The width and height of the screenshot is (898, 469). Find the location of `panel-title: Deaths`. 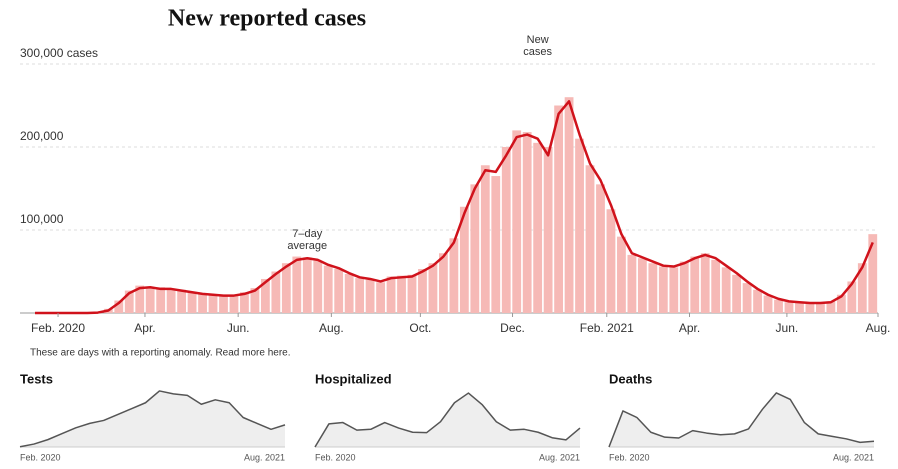

panel-title: Deaths is located at coordinates (630, 378).